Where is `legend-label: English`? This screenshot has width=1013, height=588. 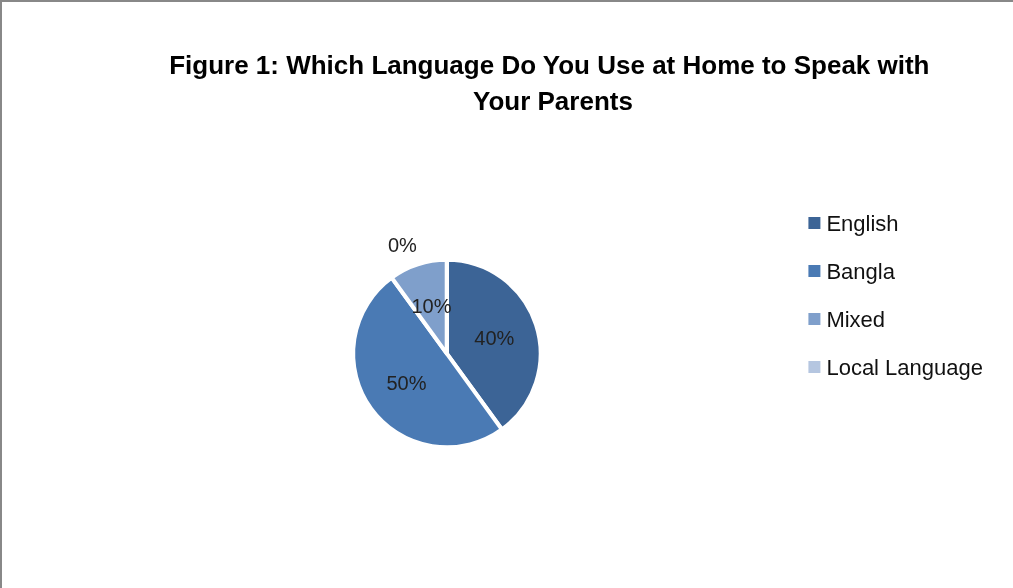 legend-label: English is located at coordinates (862, 223).